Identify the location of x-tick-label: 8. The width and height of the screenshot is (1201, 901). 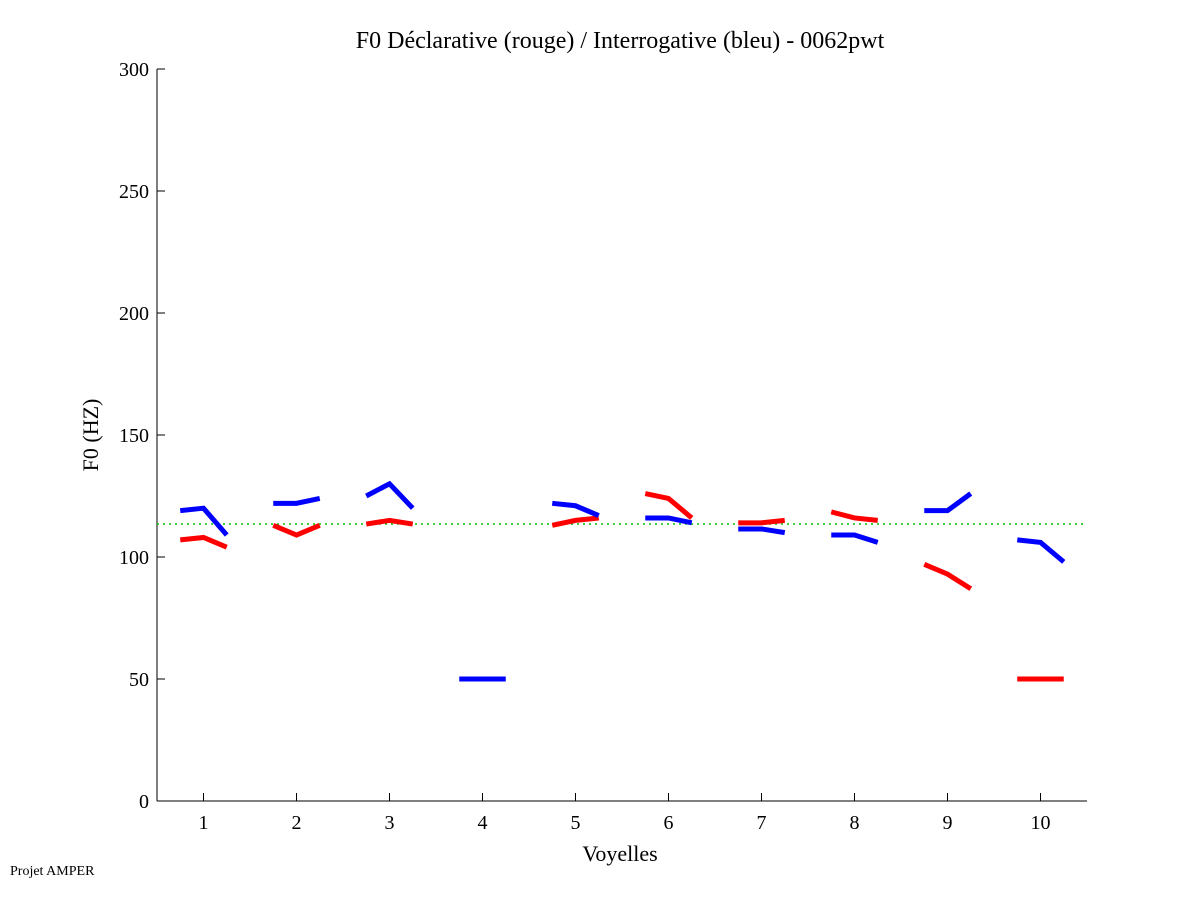
(855, 823).